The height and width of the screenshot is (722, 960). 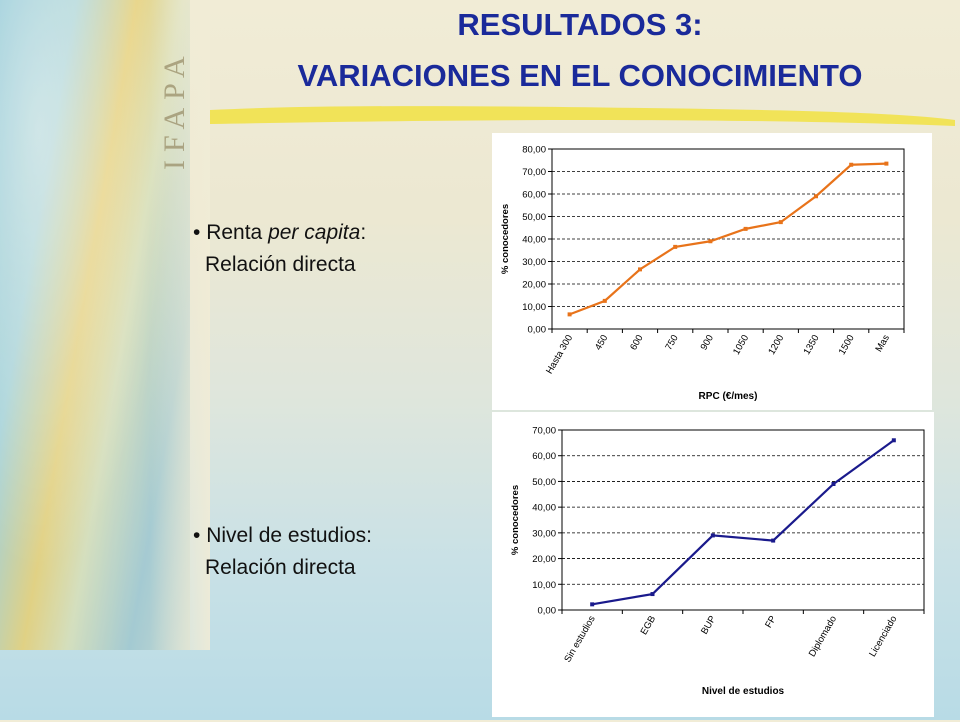 I want to click on bullet-renta-italic: per capita, so click(x=314, y=232).